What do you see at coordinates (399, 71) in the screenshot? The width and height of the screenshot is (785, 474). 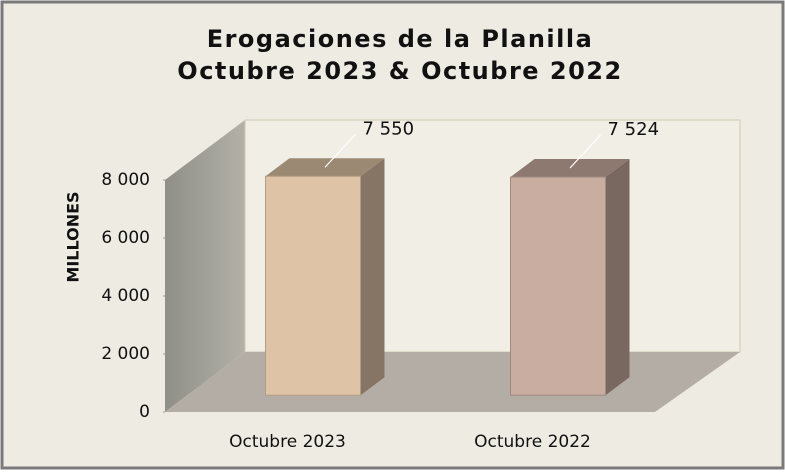 I see `chart-subtitle: Octubre 2023 & Octubre 2022` at bounding box center [399, 71].